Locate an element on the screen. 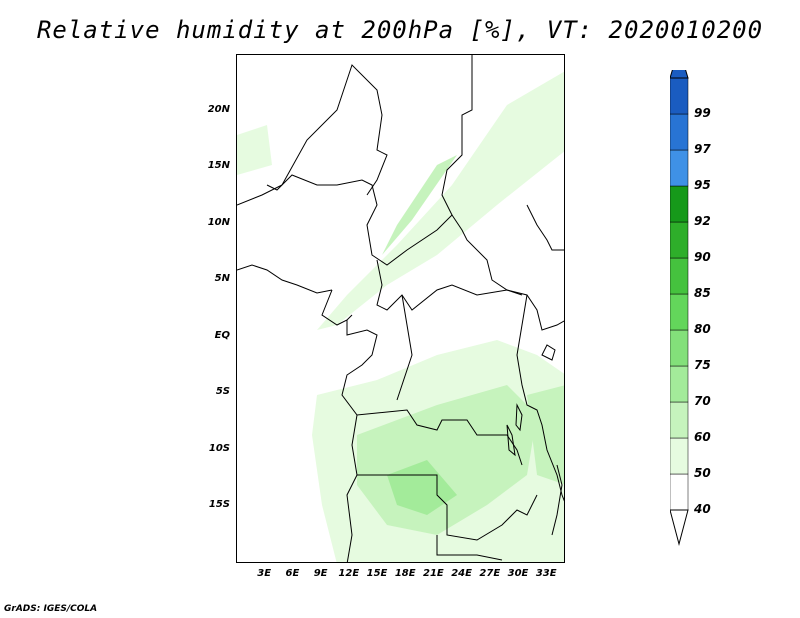  humidity-region-band is located at coordinates (440, 200).